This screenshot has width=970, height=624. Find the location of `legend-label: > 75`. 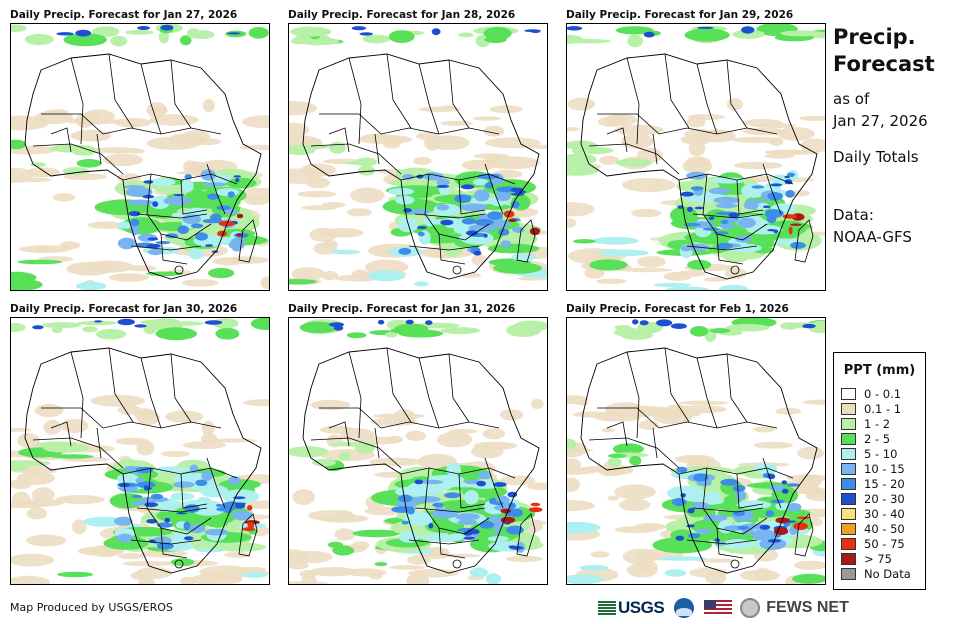

legend-label: > 75 is located at coordinates (878, 558).